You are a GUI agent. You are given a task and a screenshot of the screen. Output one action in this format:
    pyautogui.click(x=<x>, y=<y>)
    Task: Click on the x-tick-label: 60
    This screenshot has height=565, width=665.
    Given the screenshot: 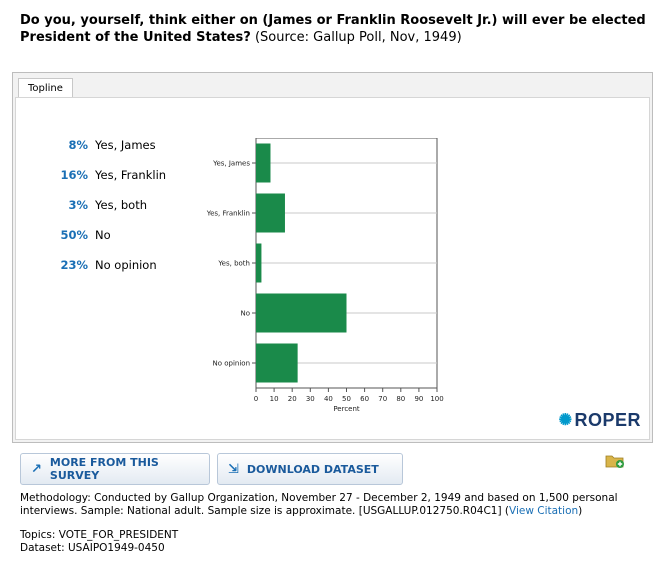 What is the action you would take?
    pyautogui.click(x=364, y=399)
    